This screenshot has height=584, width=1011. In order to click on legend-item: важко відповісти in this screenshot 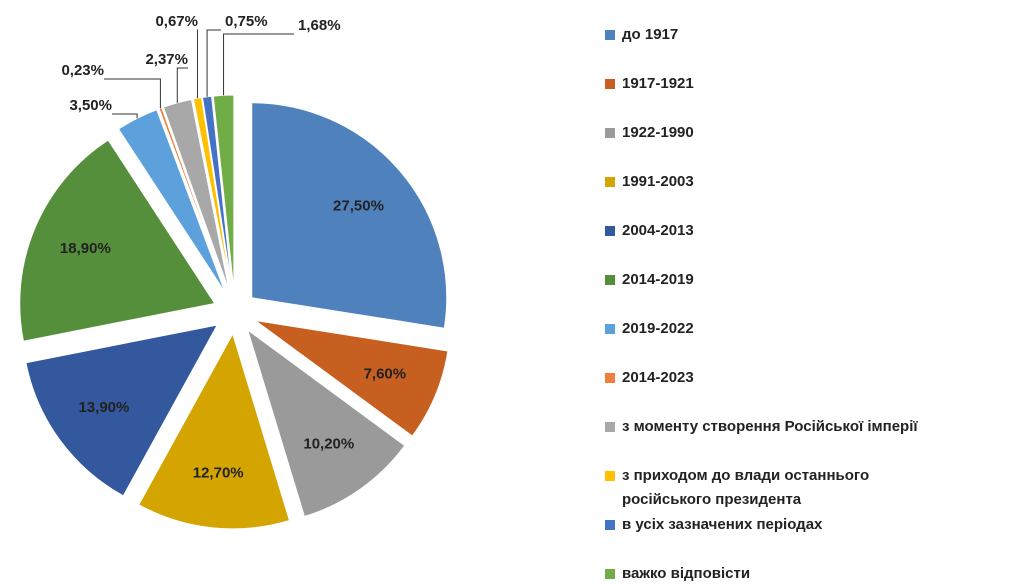, I will do `click(805, 573)`.